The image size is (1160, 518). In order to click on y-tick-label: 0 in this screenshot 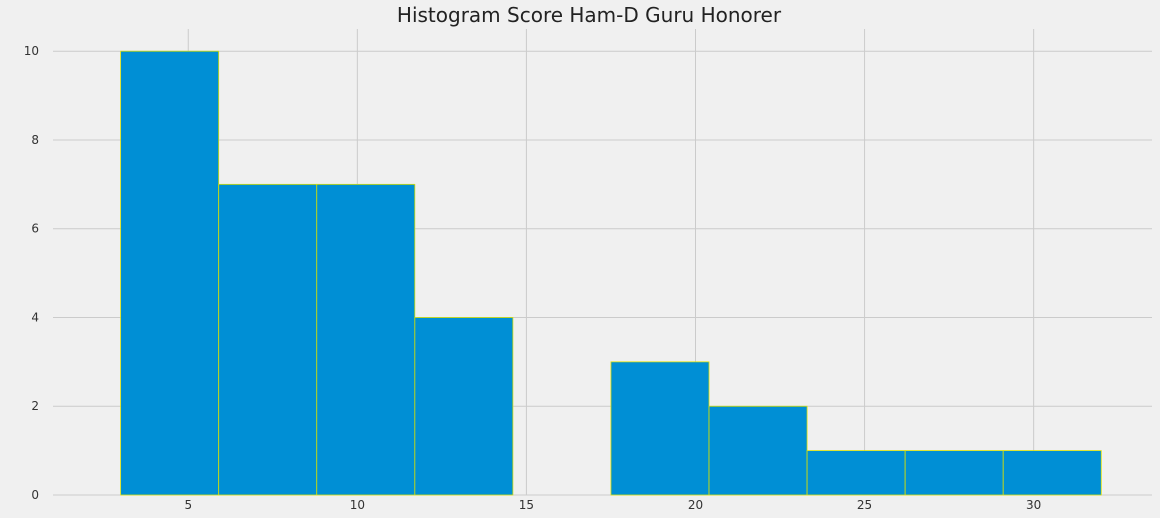, I will do `click(35, 495)`.